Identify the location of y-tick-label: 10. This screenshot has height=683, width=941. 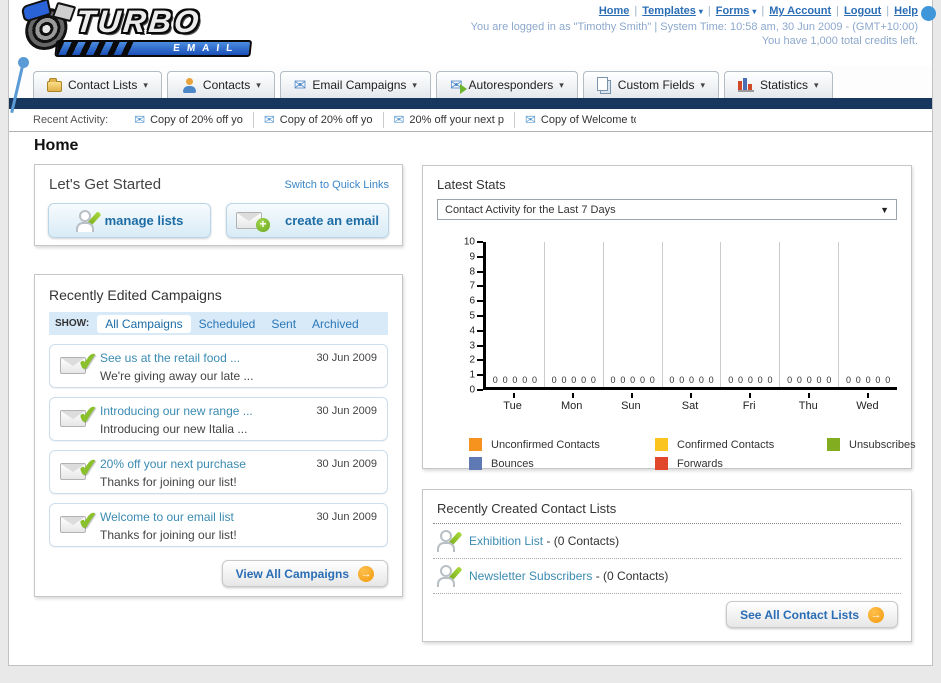
(469, 242).